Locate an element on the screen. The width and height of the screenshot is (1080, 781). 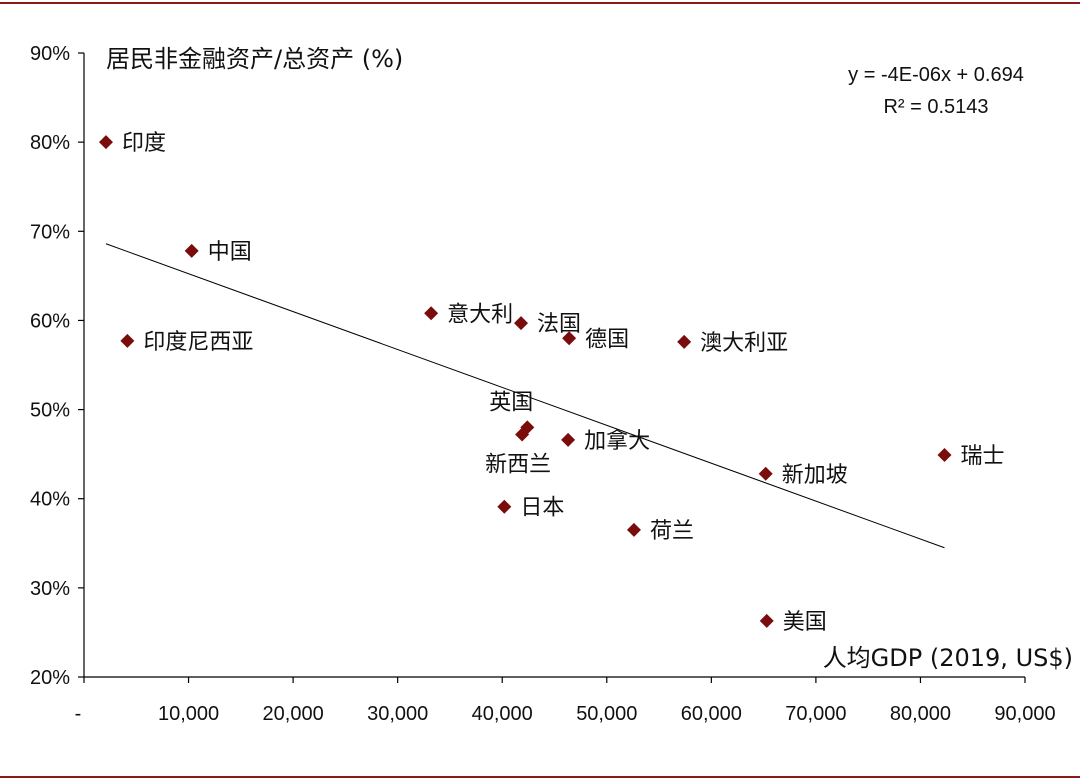
data-point-label: 中国 is located at coordinates (230, 252).